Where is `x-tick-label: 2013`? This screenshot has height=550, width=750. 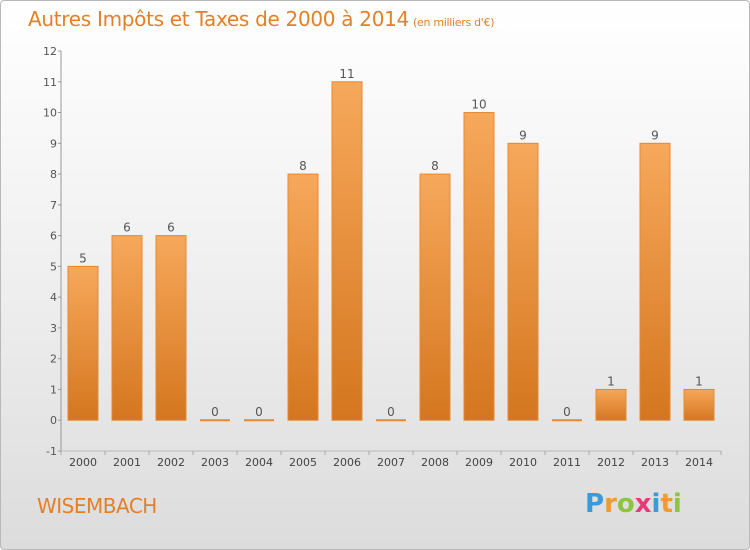
x-tick-label: 2013 is located at coordinates (655, 462).